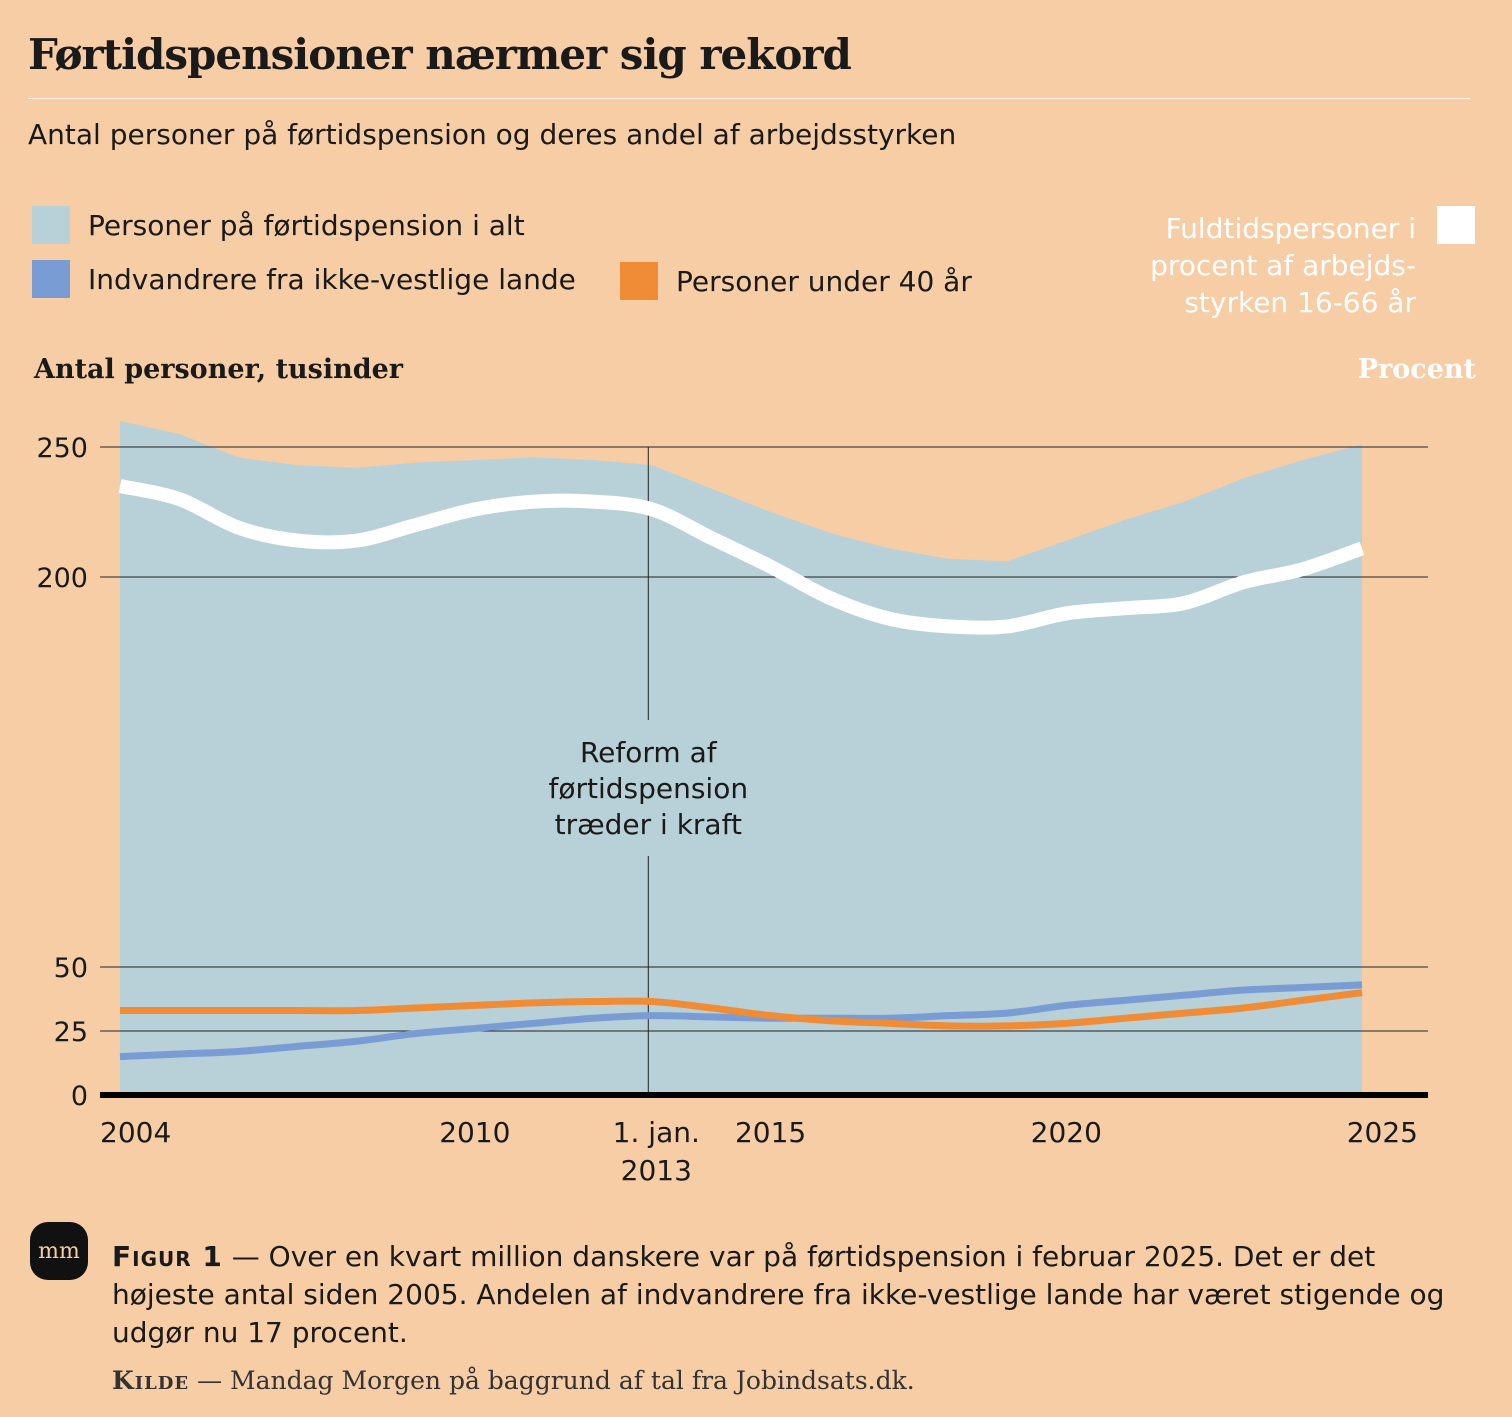 The width and height of the screenshot is (1512, 1417). Describe the element at coordinates (656, 1132) in the screenshot. I see `x-tick-label-2013: 1. jan.` at that location.